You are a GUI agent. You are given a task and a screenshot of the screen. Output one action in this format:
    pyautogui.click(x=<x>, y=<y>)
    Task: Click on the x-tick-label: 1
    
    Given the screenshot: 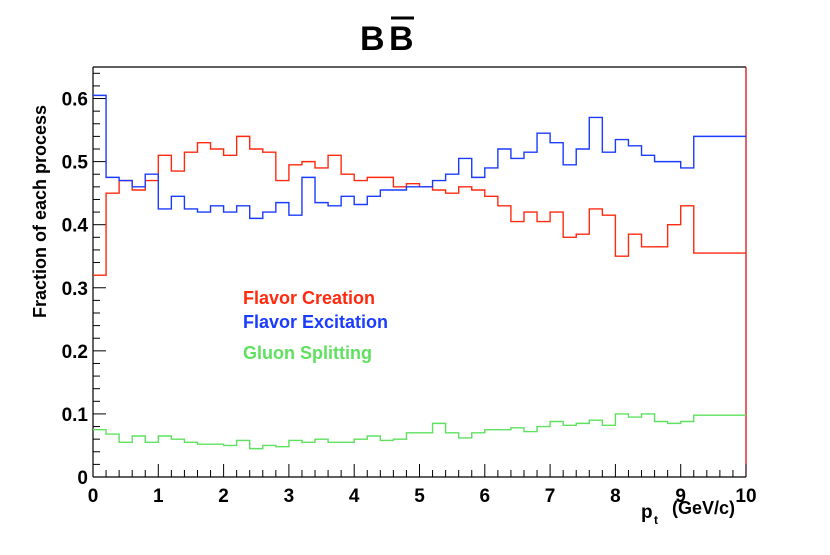 What is the action you would take?
    pyautogui.click(x=158, y=496)
    